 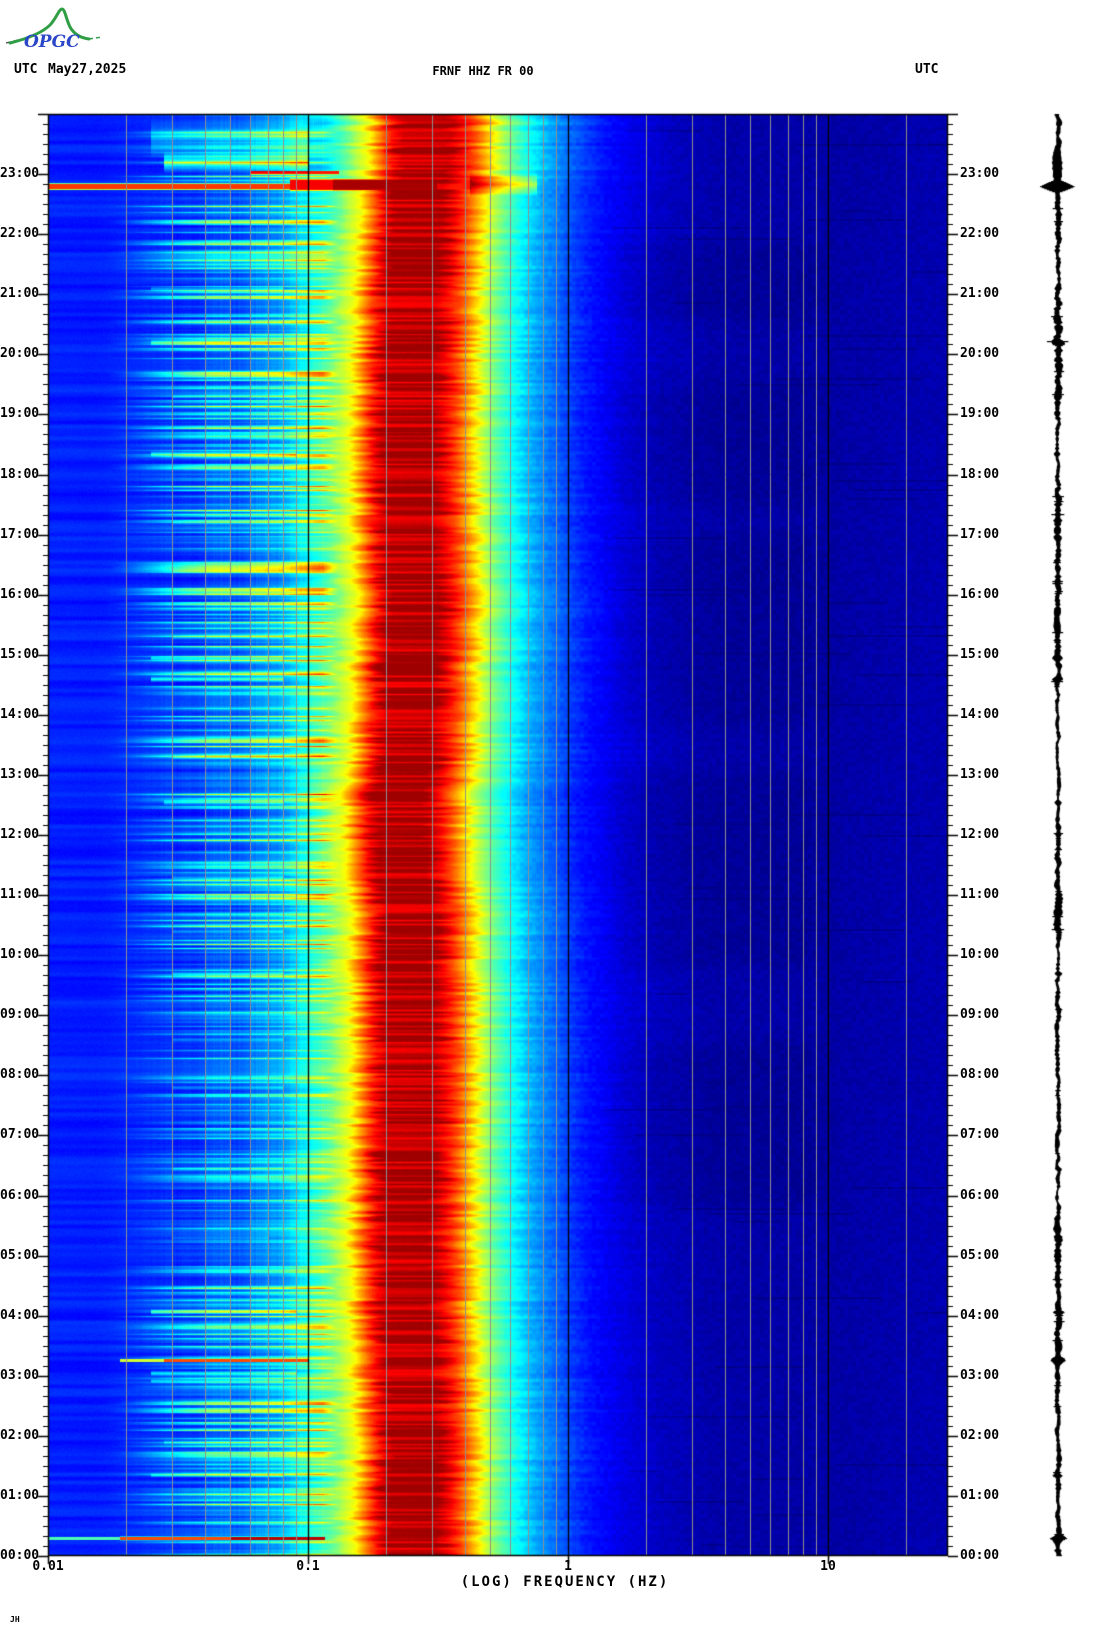 I want to click on freq-label: 0.01, so click(x=48, y=1566).